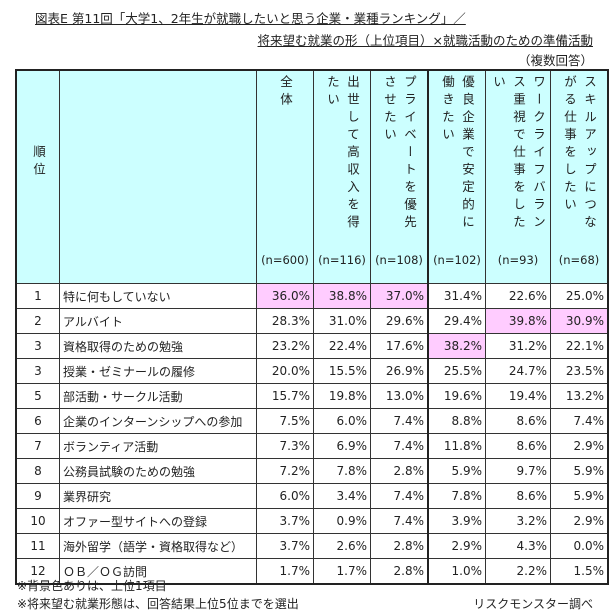  What do you see at coordinates (399, 296) in the screenshot?
I see `value-cell: 37.0%` at bounding box center [399, 296].